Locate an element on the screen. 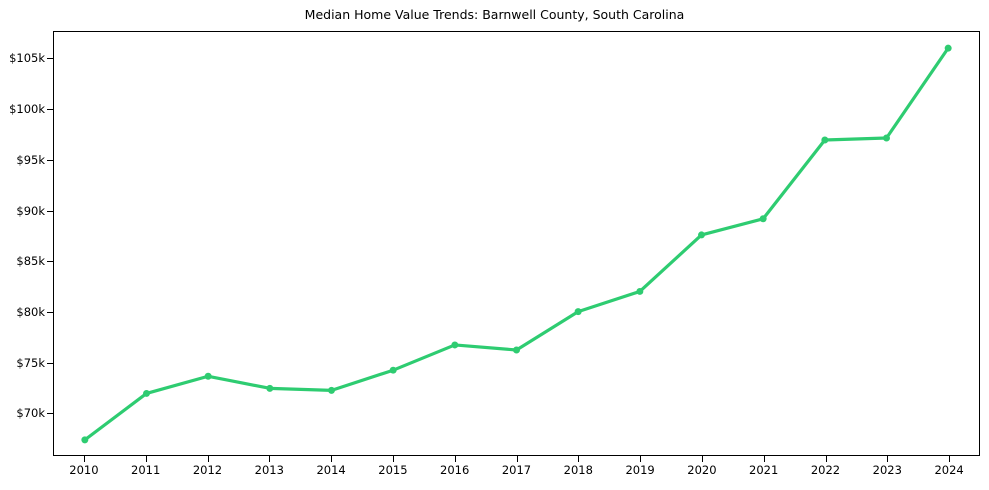 The image size is (989, 490). x-axis-tick-label: 2017 is located at coordinates (516, 470).